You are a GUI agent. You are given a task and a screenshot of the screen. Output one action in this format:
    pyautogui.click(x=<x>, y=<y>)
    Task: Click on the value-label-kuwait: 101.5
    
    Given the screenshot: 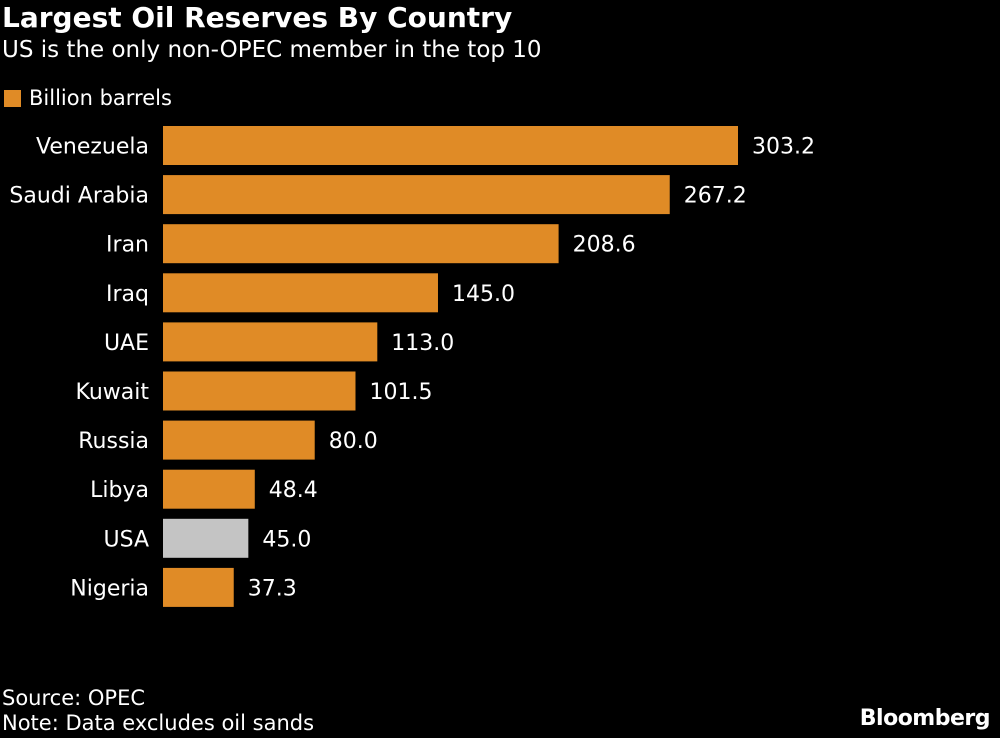 What is the action you would take?
    pyautogui.click(x=400, y=392)
    